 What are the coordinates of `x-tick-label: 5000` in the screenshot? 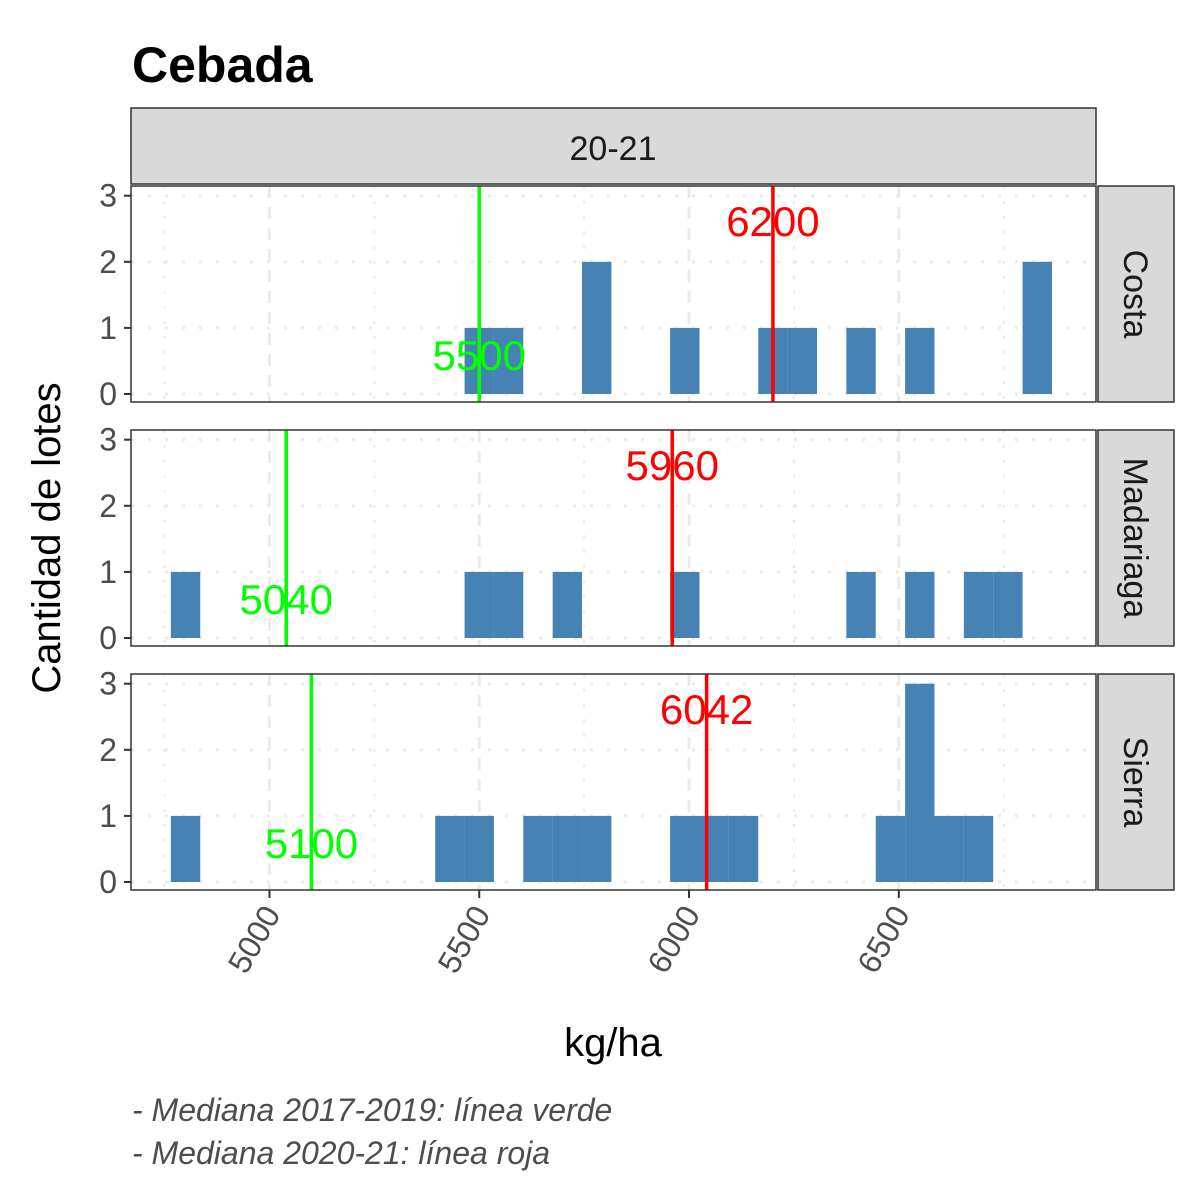 It's located at (254, 940).